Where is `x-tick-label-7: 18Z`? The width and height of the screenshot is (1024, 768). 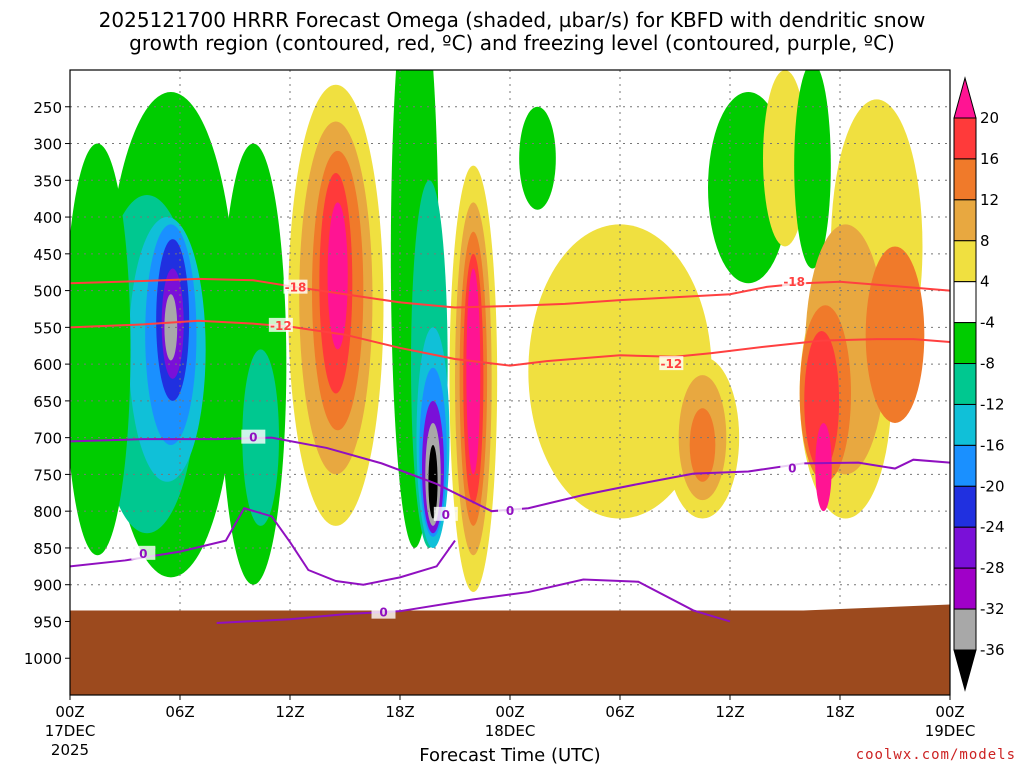
x-tick-label-7: 18Z is located at coordinates (839, 712).